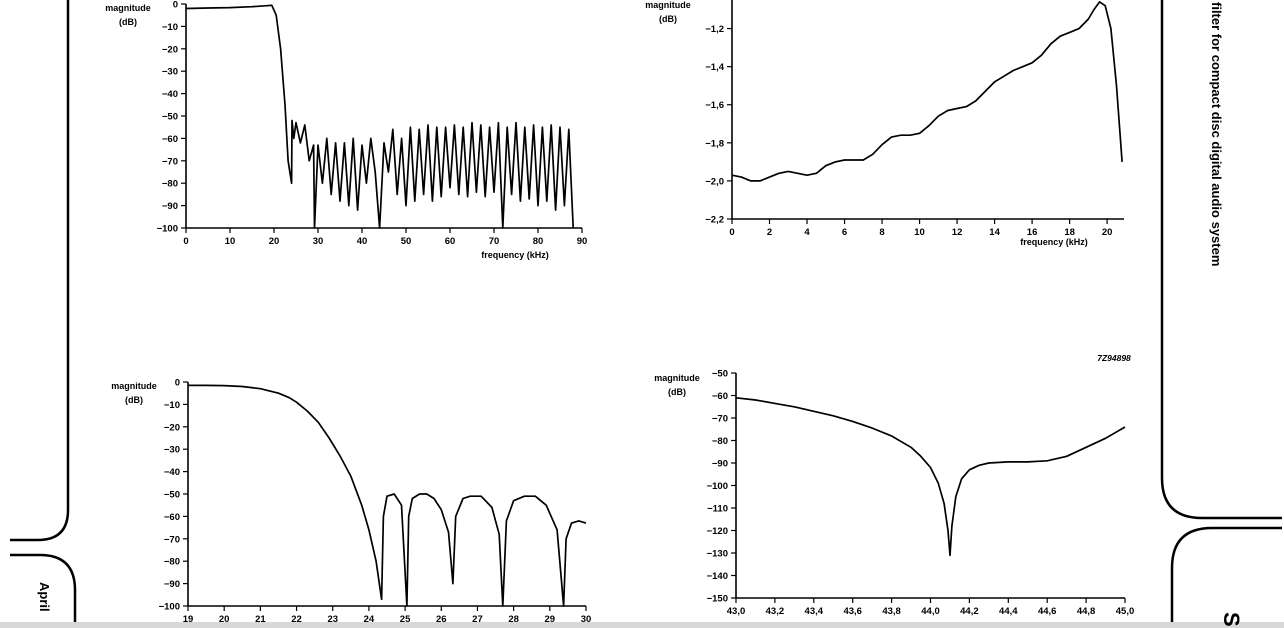 Image resolution: width=1284 pixels, height=628 pixels. I want to click on y-tick-label: −110, so click(717, 509).